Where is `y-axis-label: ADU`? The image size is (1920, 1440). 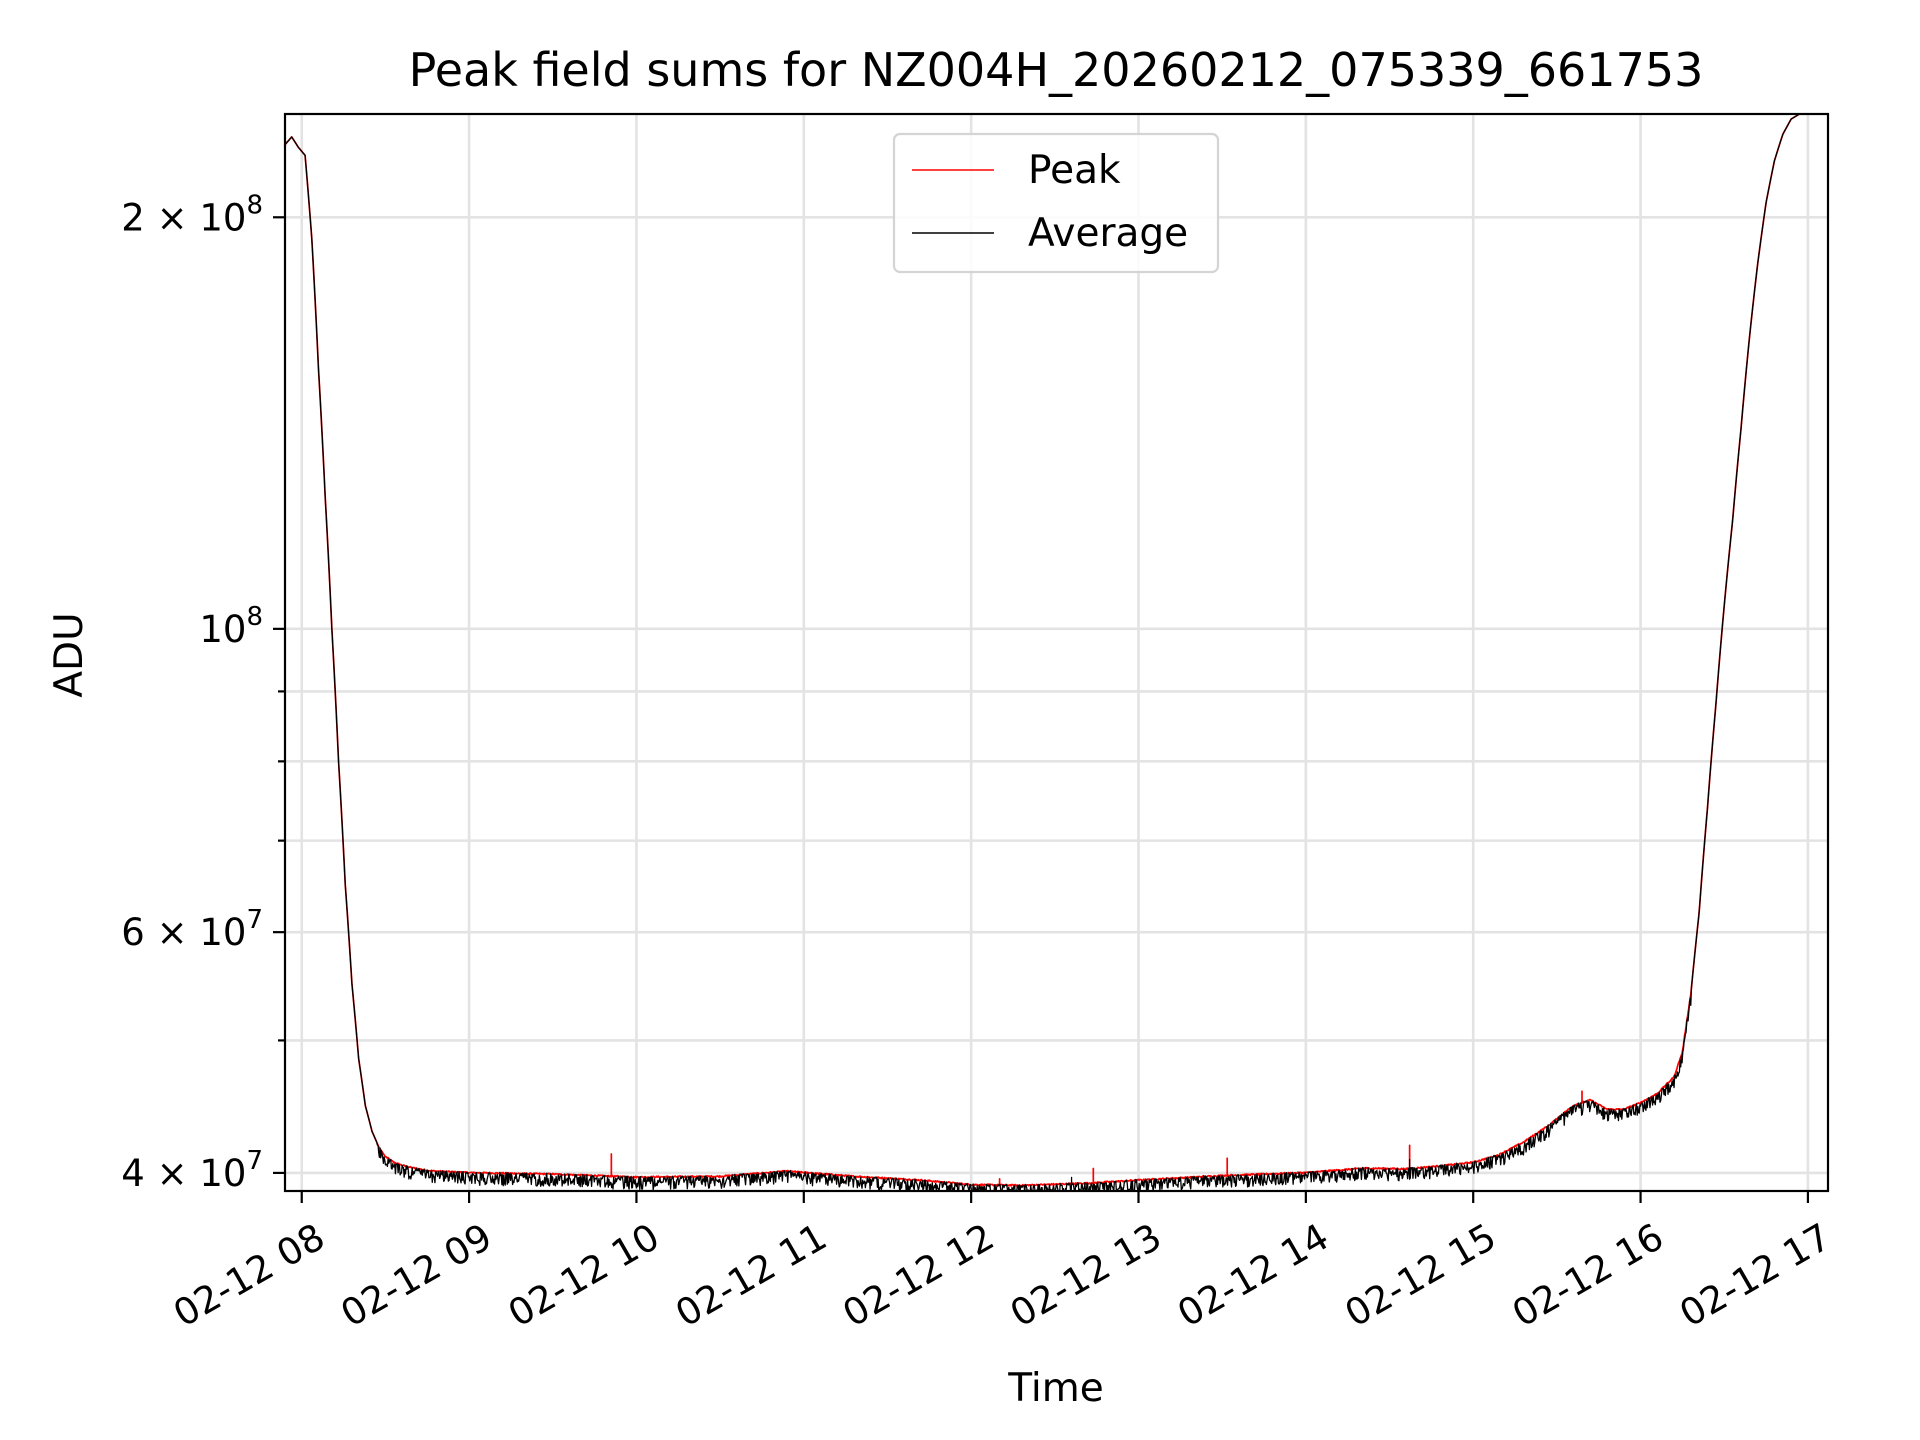 y-axis-label: ADU is located at coordinates (69, 654).